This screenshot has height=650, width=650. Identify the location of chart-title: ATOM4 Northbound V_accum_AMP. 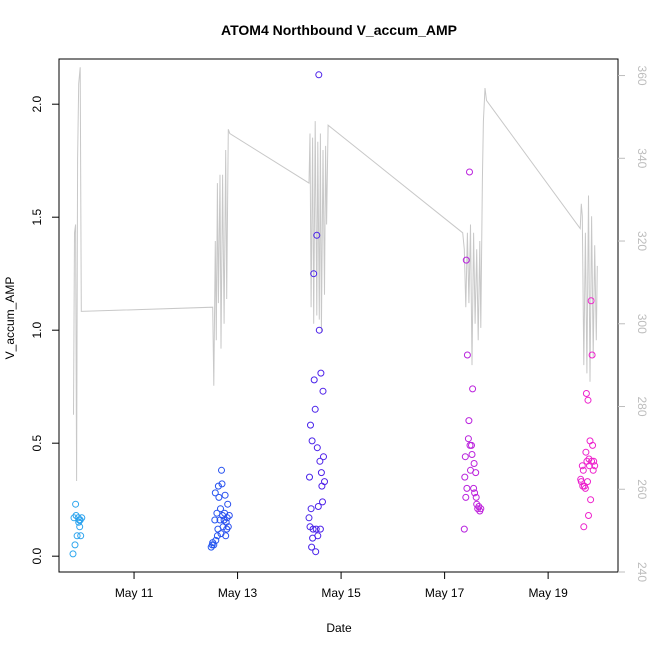
(339, 30).